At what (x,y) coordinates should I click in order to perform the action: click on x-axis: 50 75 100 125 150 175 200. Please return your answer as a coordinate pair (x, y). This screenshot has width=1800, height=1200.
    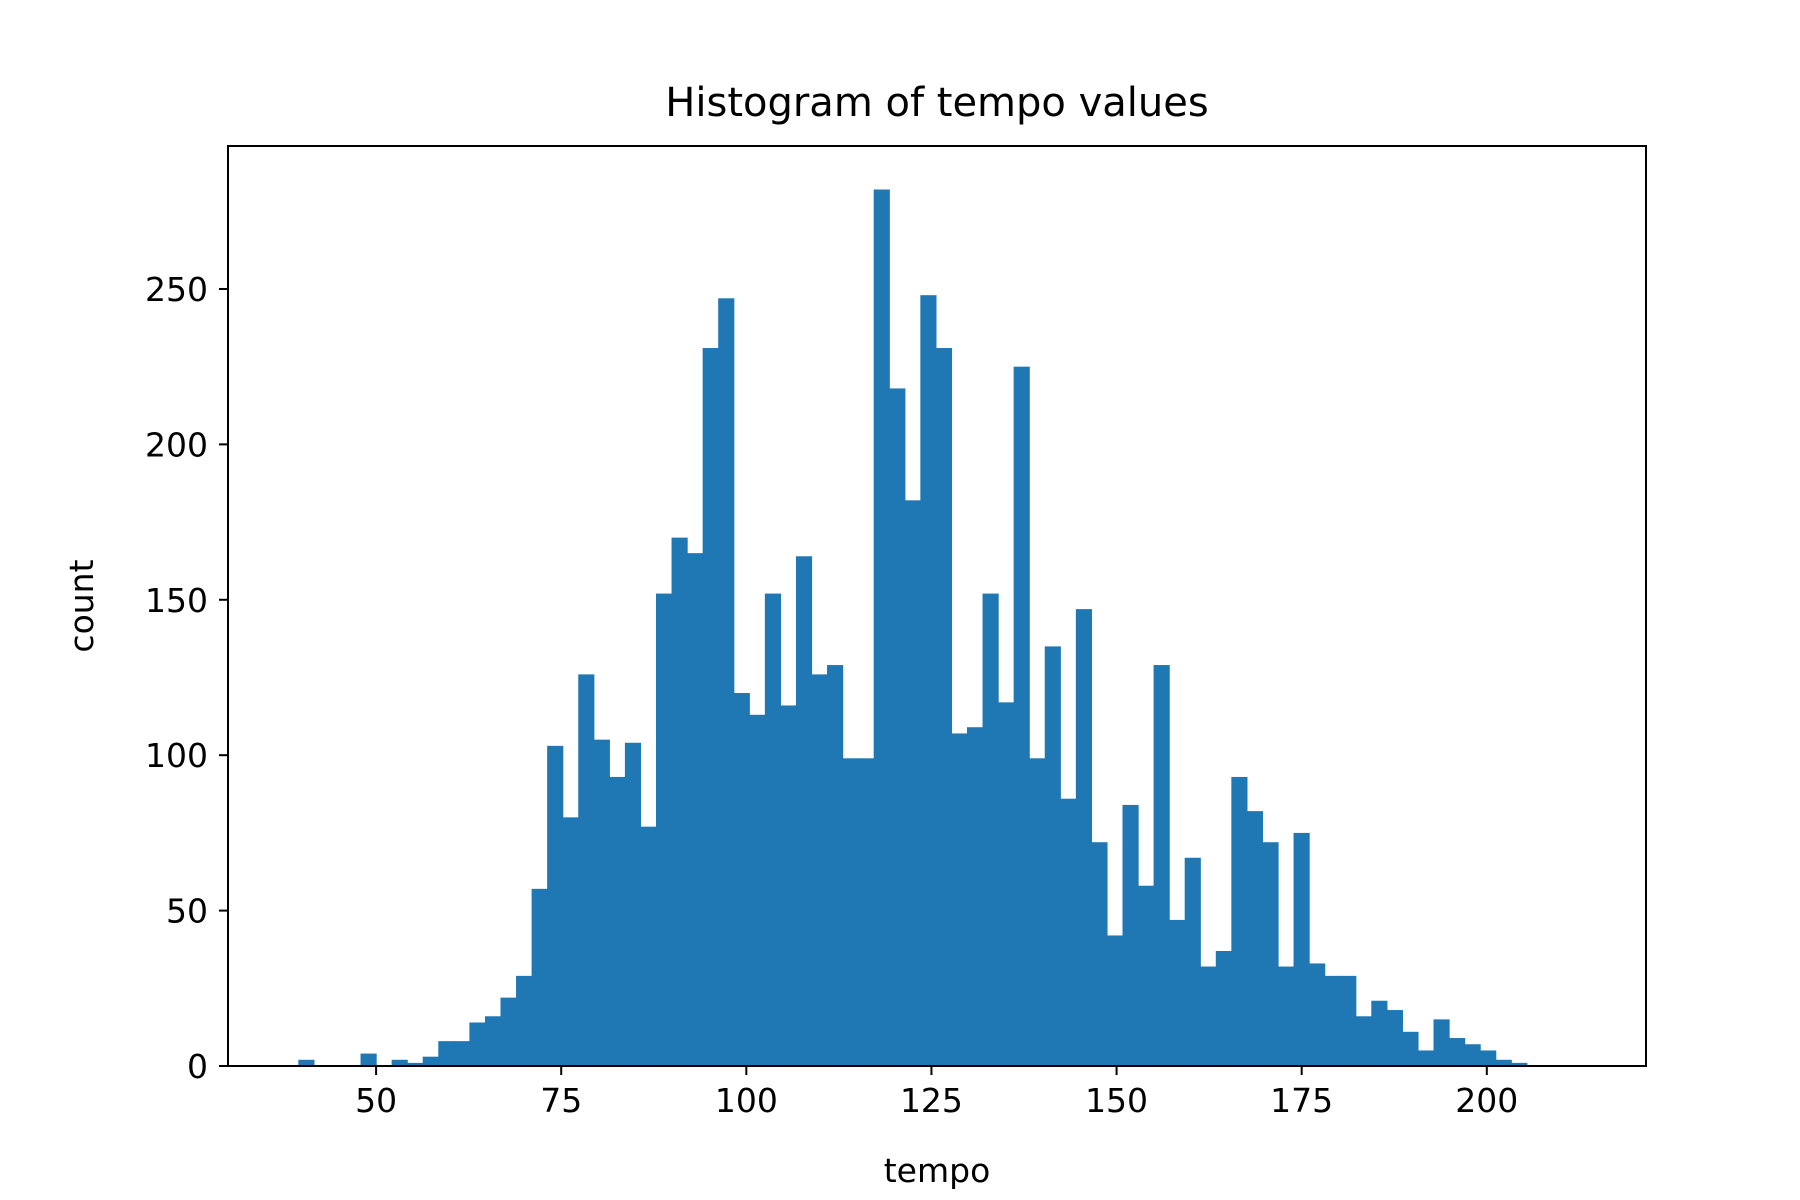
    Looking at the image, I should click on (936, 1093).